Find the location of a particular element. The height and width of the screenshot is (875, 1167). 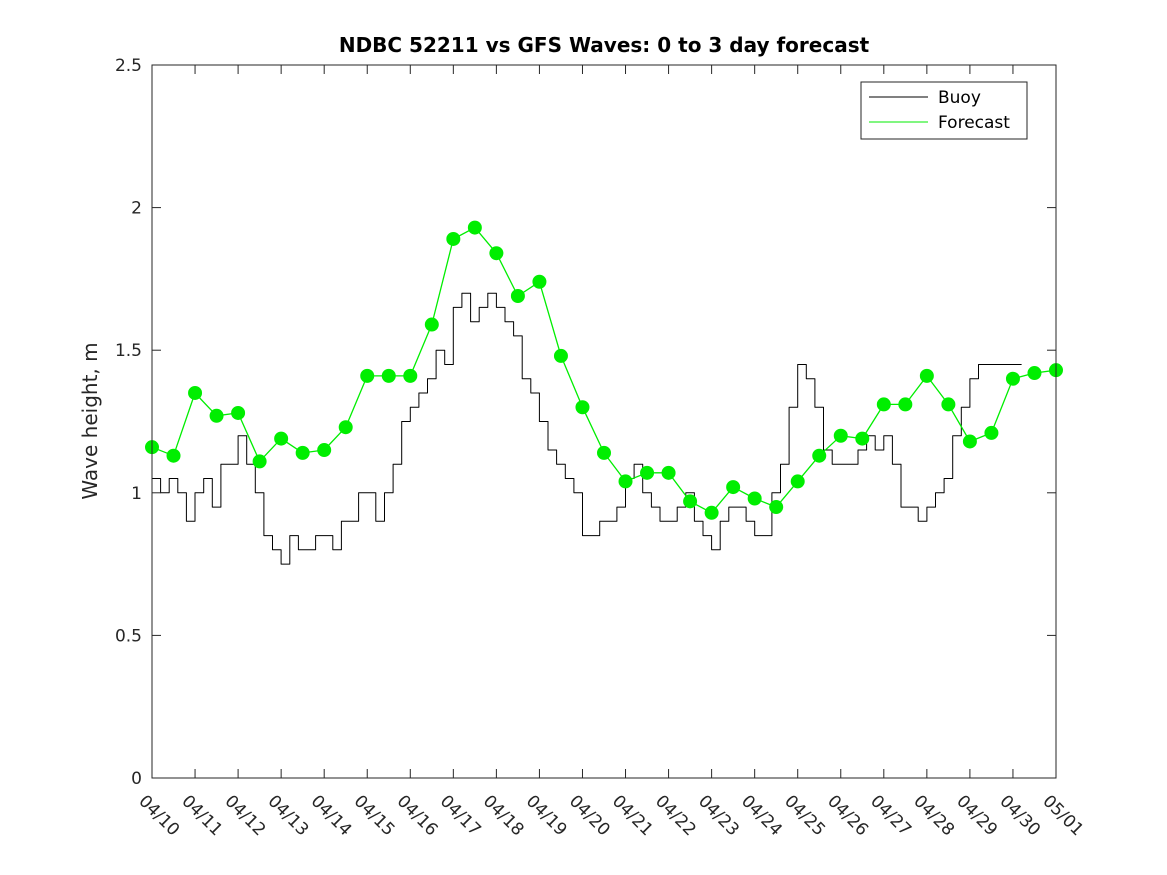

legend-buoy-label: Buoy is located at coordinates (959, 98).